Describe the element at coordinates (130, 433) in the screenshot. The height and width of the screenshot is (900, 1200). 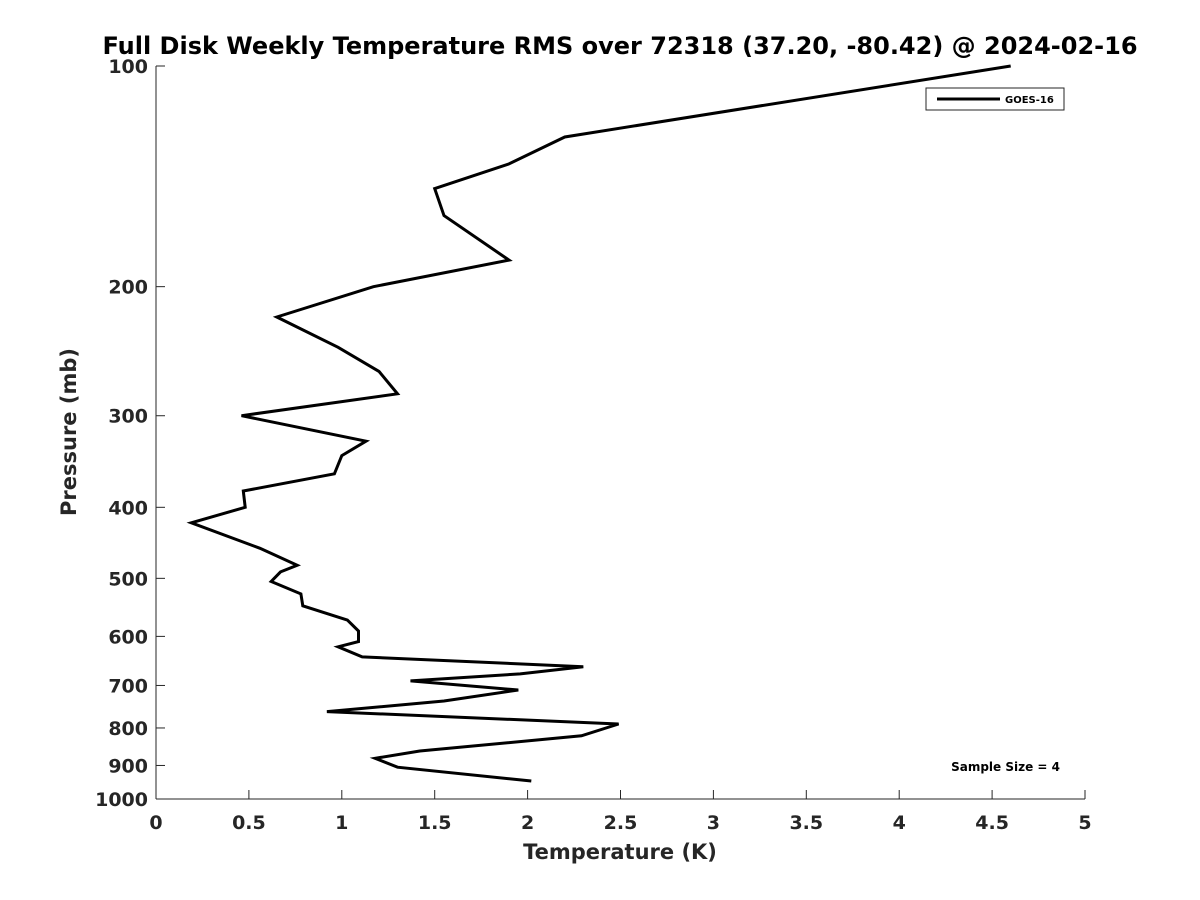
I see `y-ticks: 100 200 300 400 500 600 700 800 900 1000` at that location.